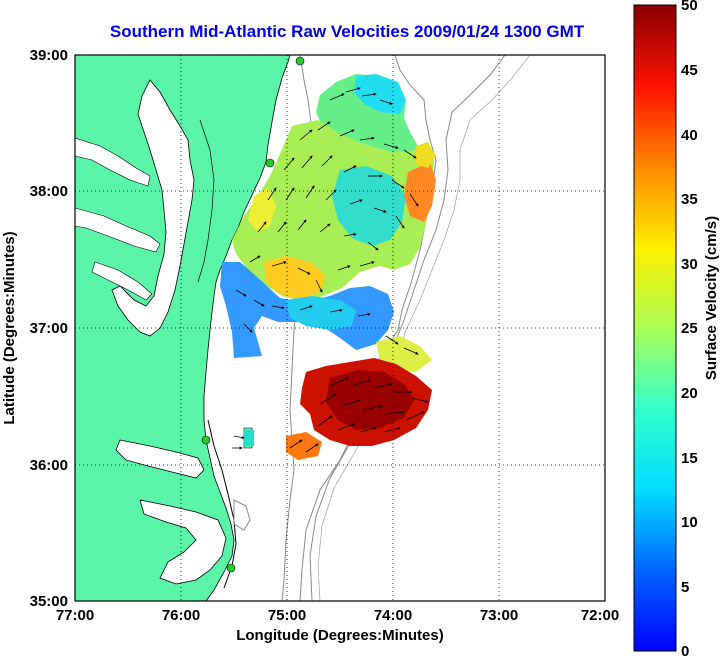 The width and height of the screenshot is (724, 659). Describe the element at coordinates (118, 230) in the screenshot. I see `bay-tributary-middle` at that location.